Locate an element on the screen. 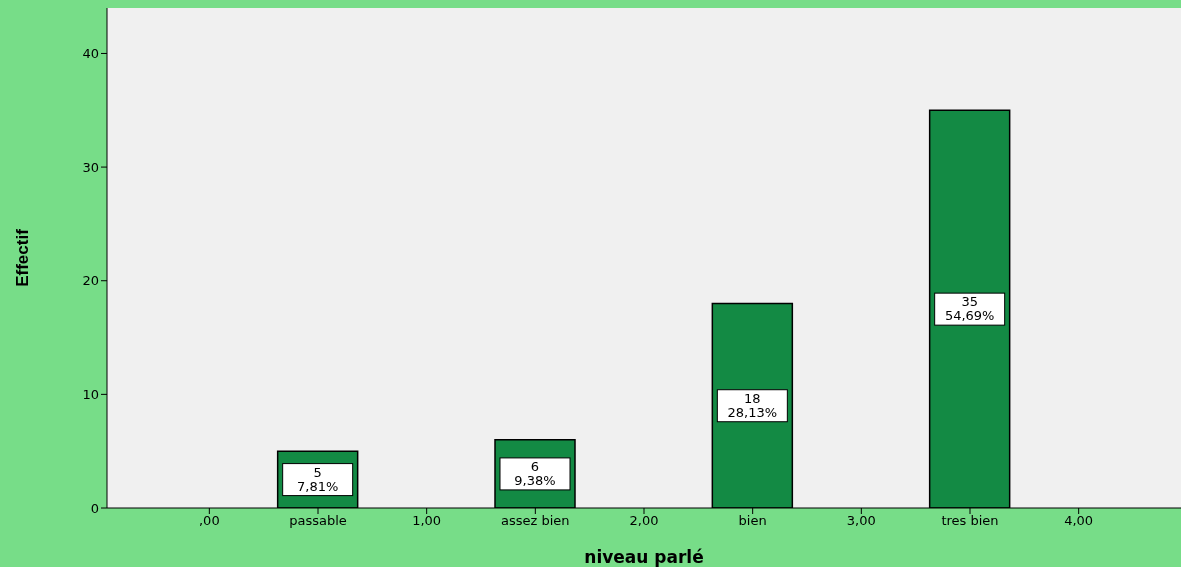 This screenshot has width=1181, height=567. x-tick-label: 4,00 is located at coordinates (1079, 521).